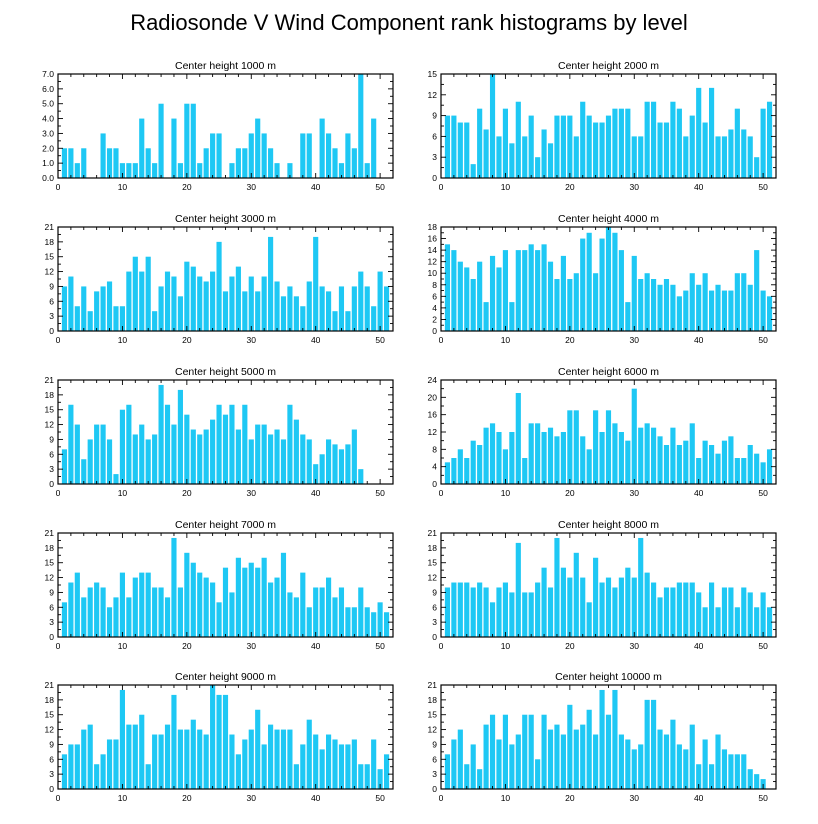 This screenshot has width=818, height=824. Describe the element at coordinates (48, 148) in the screenshot. I see `y-tick-label: 2.0` at that location.